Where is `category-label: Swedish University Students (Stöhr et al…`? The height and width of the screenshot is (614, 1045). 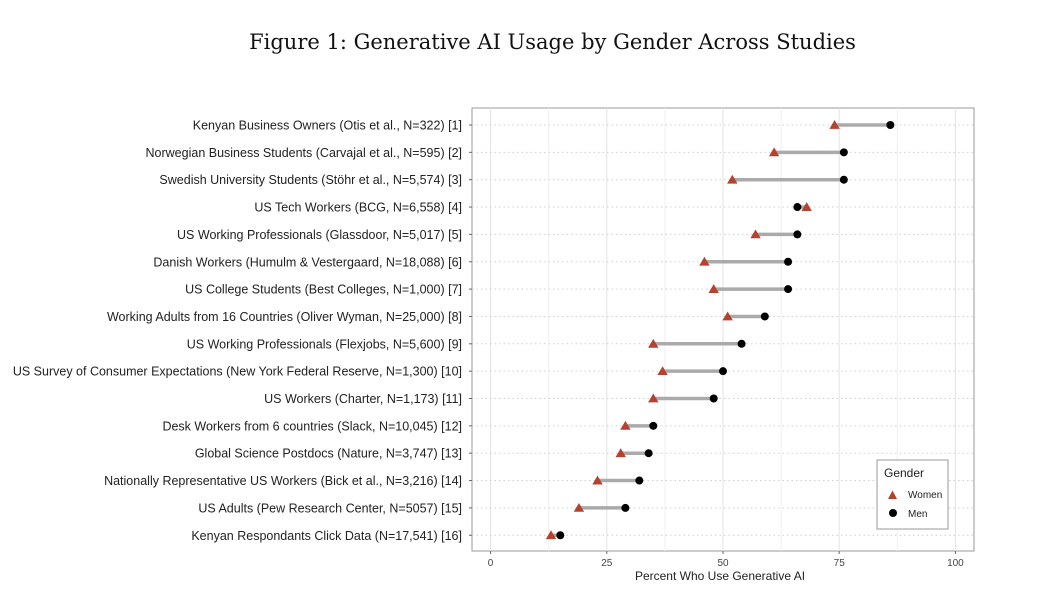 category-label: Swedish University Students (Stöhr et al… is located at coordinates (310, 180).